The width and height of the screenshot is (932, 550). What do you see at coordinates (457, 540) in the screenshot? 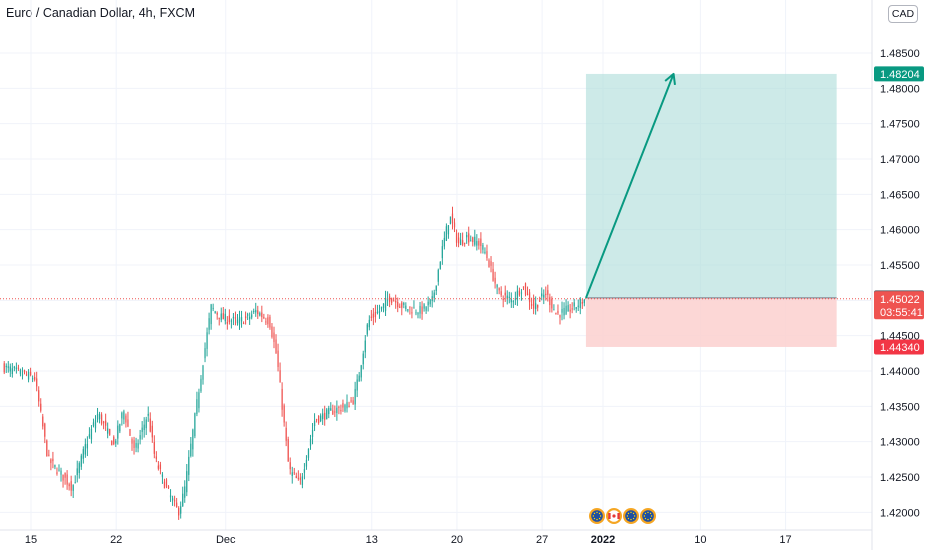
I see `time-tick-label: 20` at bounding box center [457, 540].